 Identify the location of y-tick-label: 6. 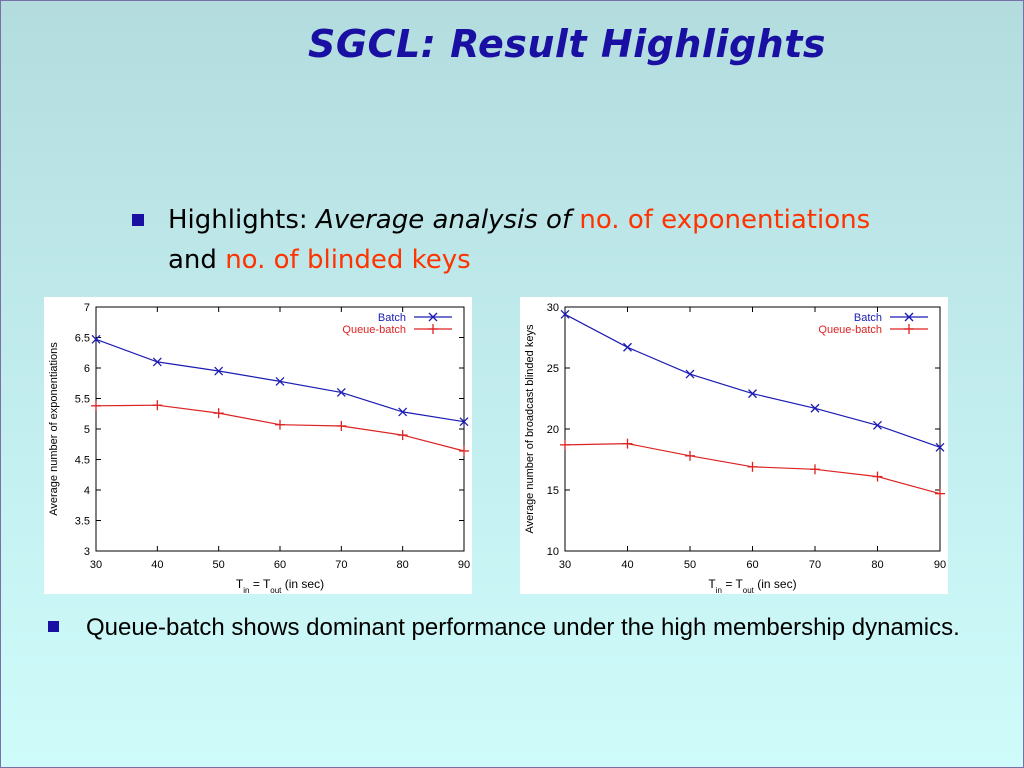
(87, 369).